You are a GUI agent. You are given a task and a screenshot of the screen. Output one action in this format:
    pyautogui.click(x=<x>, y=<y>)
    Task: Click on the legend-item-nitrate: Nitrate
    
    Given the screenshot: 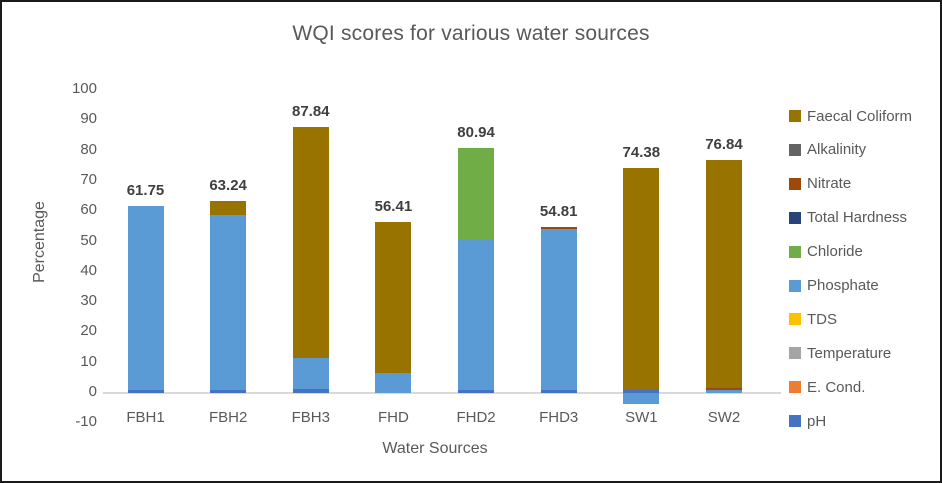 What is the action you would take?
    pyautogui.click(x=820, y=184)
    